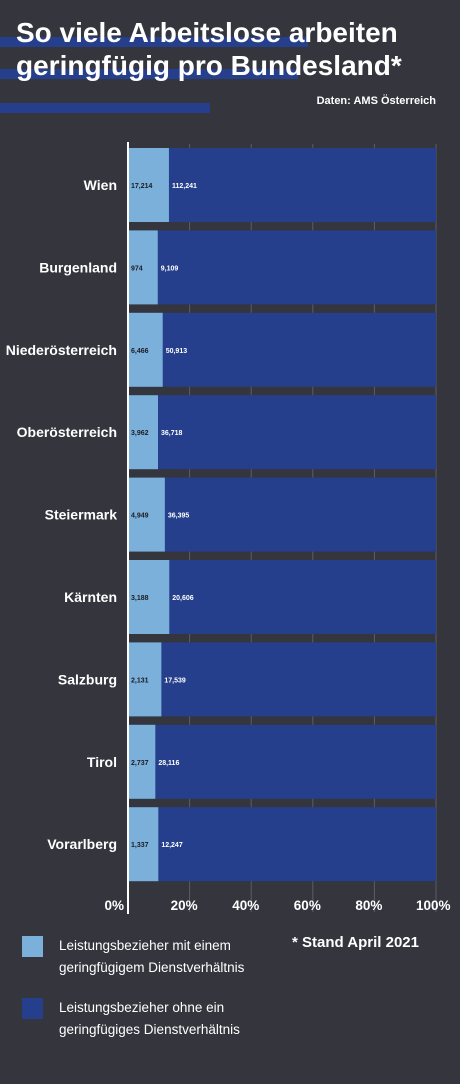 The image size is (460, 1084). What do you see at coordinates (87, 679) in the screenshot?
I see `category-label: Salzburg` at bounding box center [87, 679].